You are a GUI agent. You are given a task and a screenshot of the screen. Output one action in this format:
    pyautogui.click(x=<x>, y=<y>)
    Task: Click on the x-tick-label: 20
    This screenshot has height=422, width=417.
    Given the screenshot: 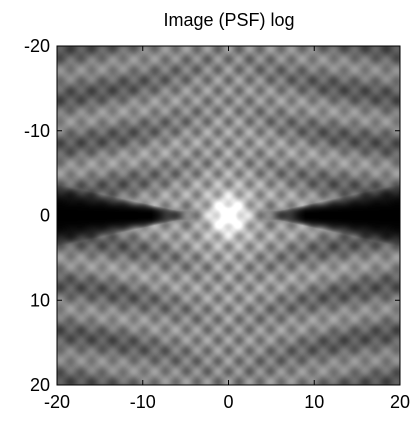 What is the action you would take?
    pyautogui.click(x=400, y=402)
    